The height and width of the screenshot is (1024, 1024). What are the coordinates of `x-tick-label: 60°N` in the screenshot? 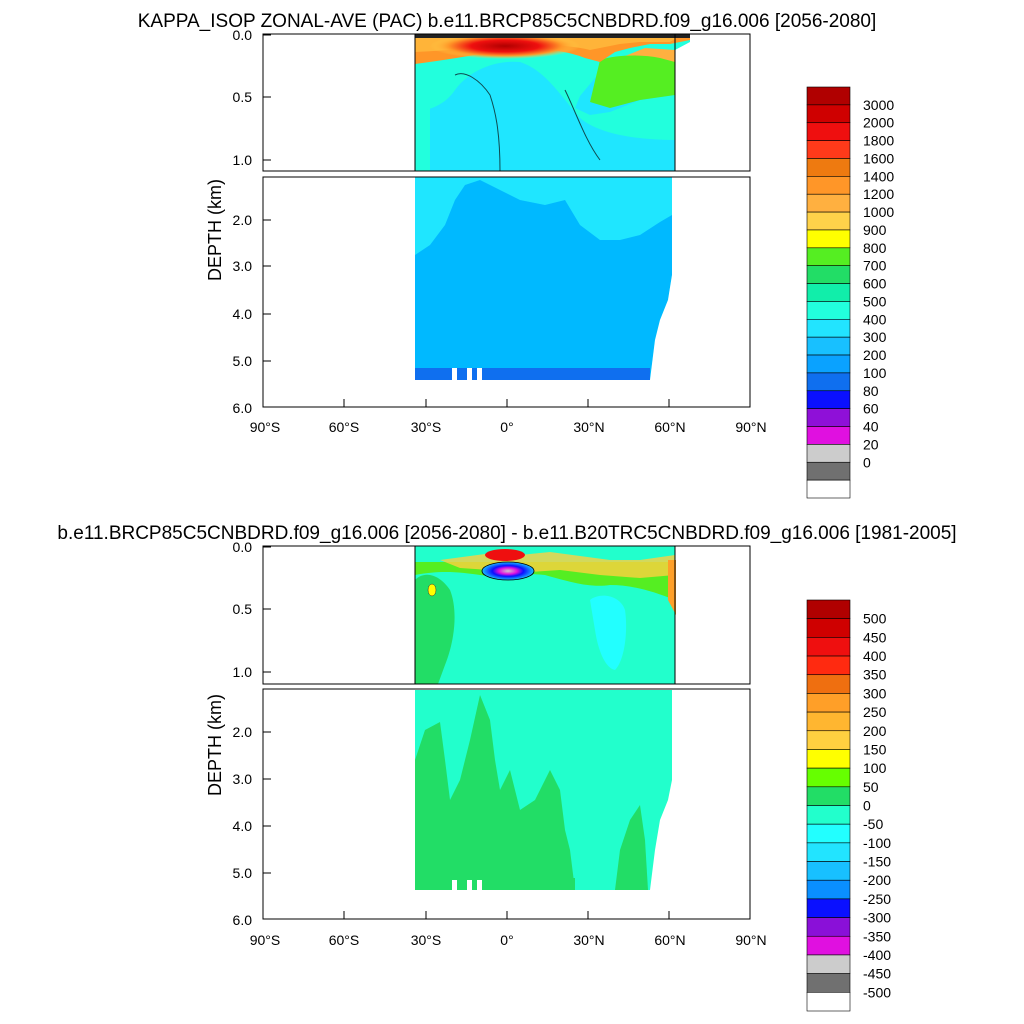 It's located at (669, 940).